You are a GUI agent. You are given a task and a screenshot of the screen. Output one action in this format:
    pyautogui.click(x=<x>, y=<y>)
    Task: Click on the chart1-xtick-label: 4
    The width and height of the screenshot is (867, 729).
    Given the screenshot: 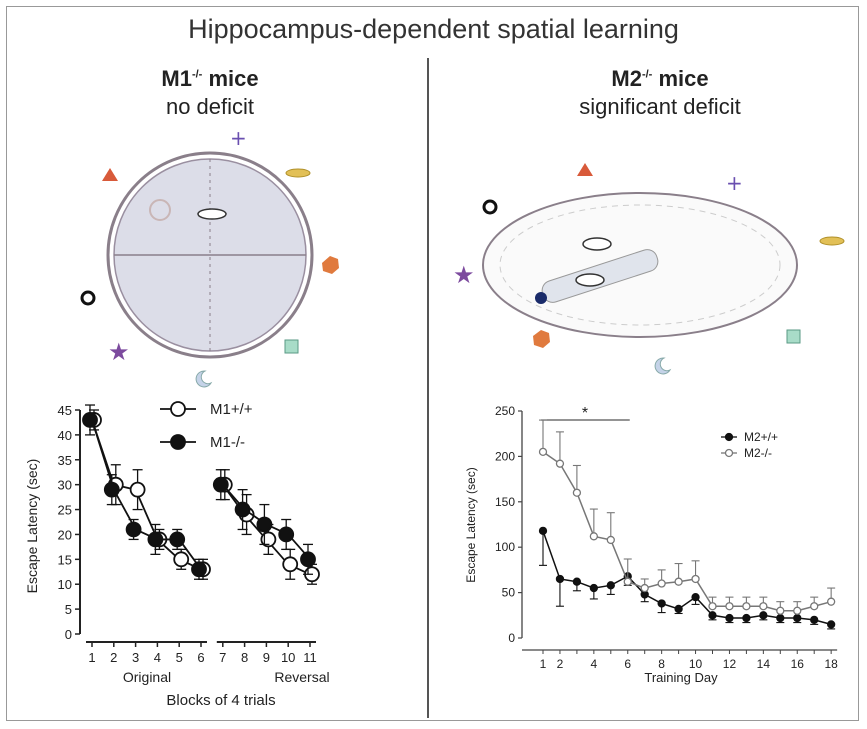 What is the action you would take?
    pyautogui.click(x=157, y=657)
    